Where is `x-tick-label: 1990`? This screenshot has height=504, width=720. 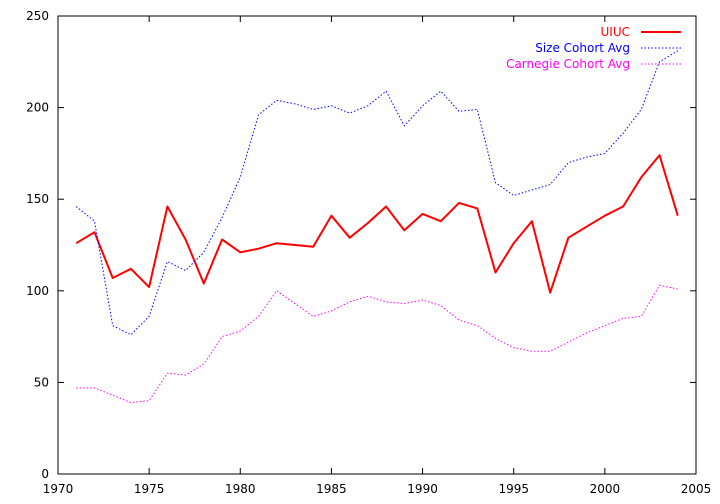 x-tick-label: 1990 is located at coordinates (422, 489).